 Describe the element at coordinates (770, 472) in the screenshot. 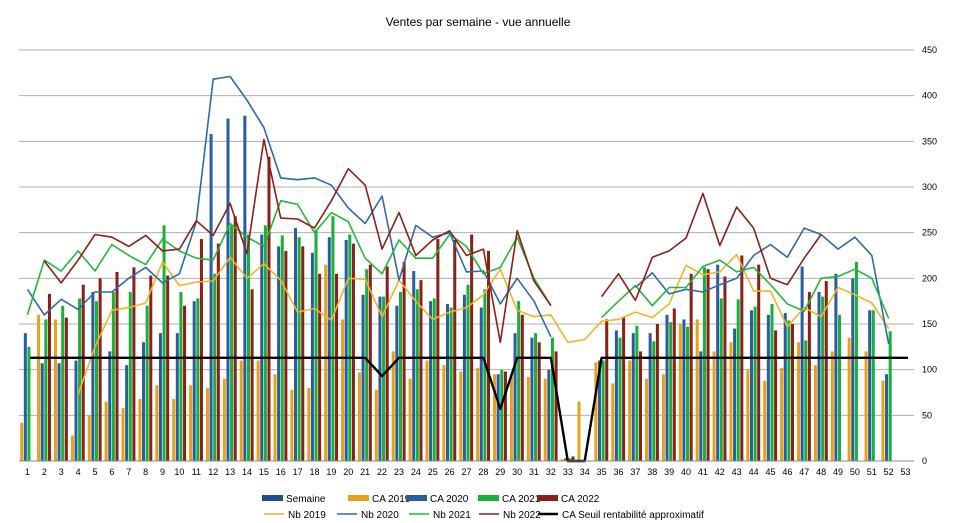

I see `x-tick-label: 45` at that location.